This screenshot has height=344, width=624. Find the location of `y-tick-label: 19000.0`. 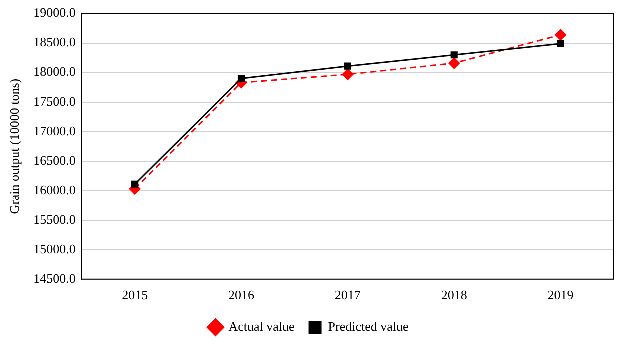

y-tick-label: 19000.0 is located at coordinates (55, 12).